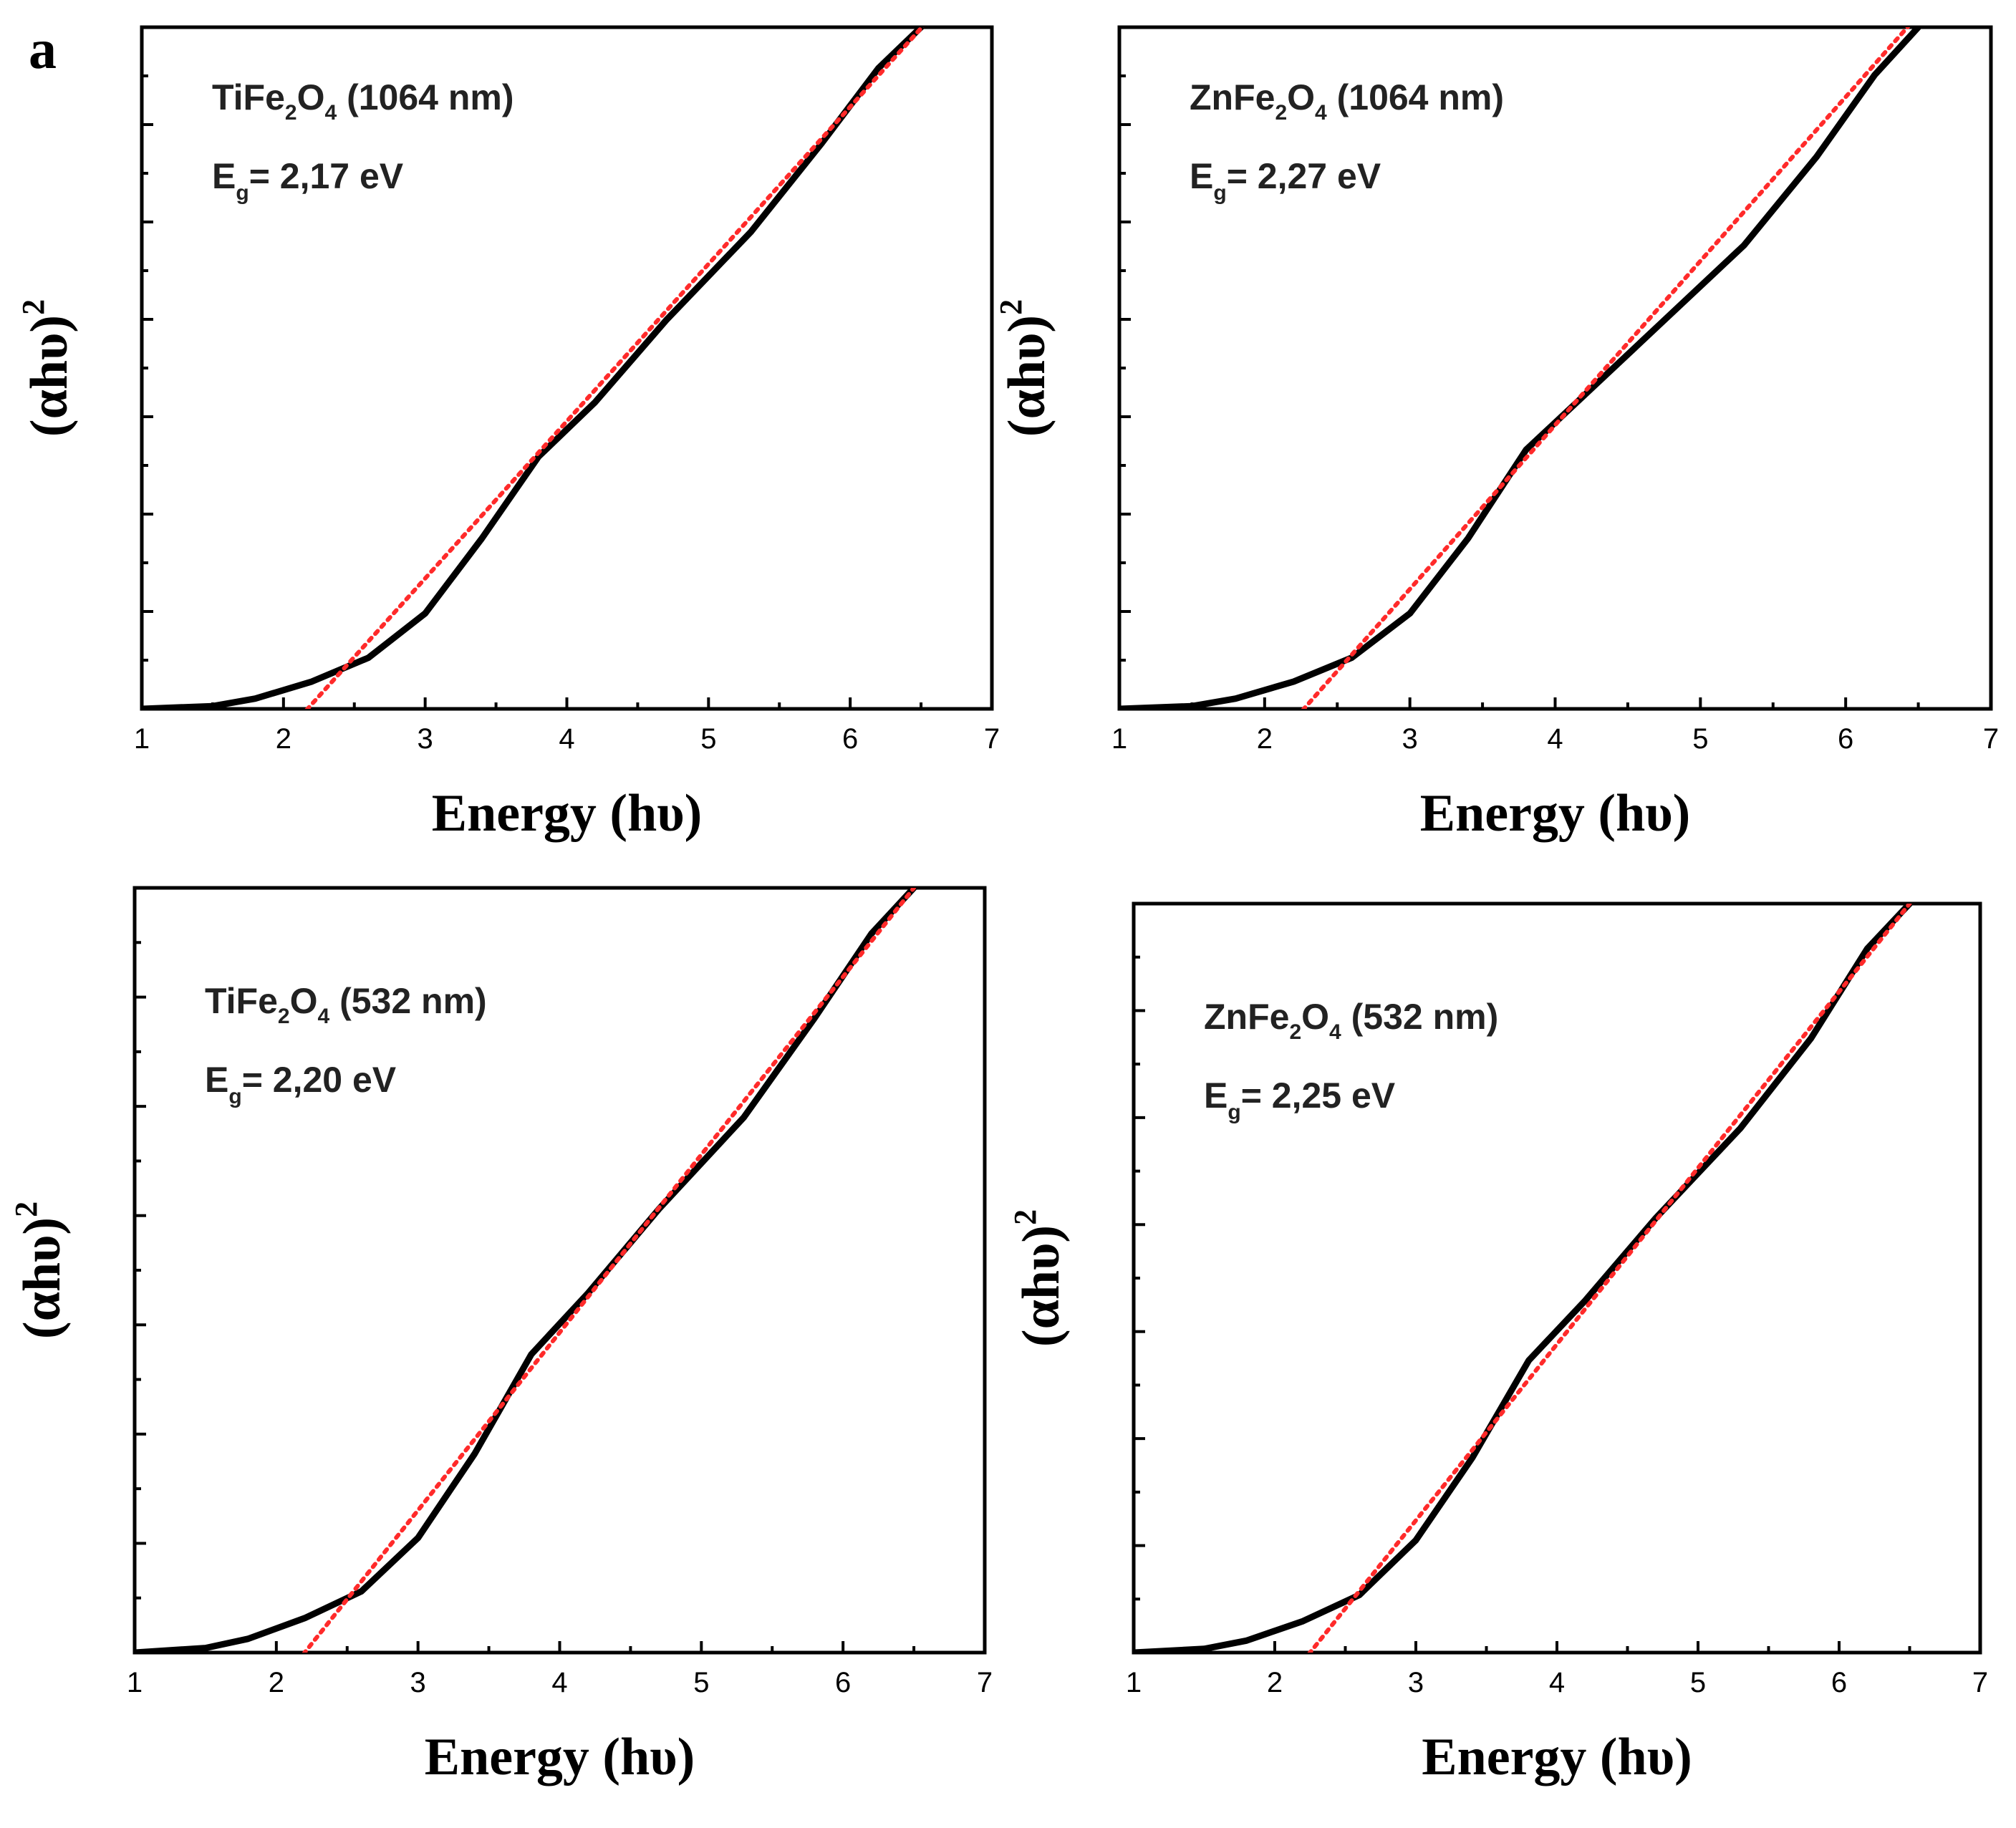 The height and width of the screenshot is (1828, 2016). What do you see at coordinates (43, 49) in the screenshot?
I see `panel-label: a` at bounding box center [43, 49].